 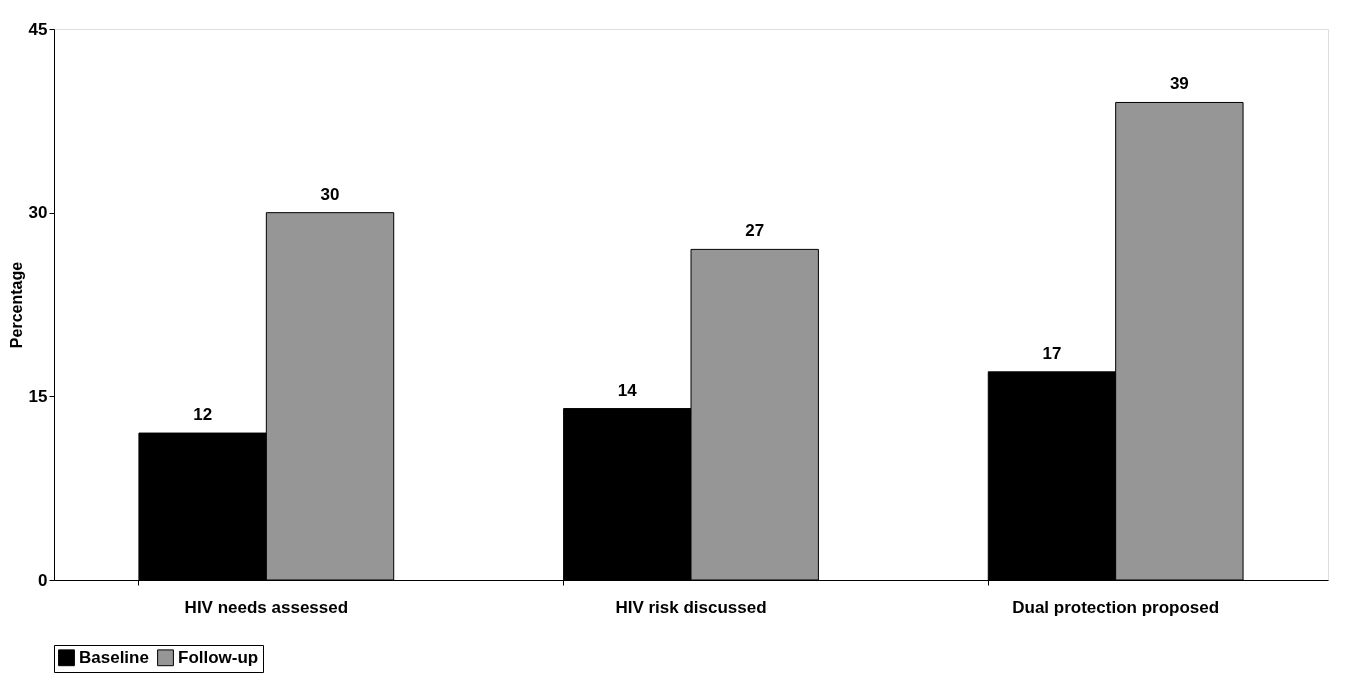 I want to click on x-tick-label: Dual protection proposed, so click(x=1116, y=607).